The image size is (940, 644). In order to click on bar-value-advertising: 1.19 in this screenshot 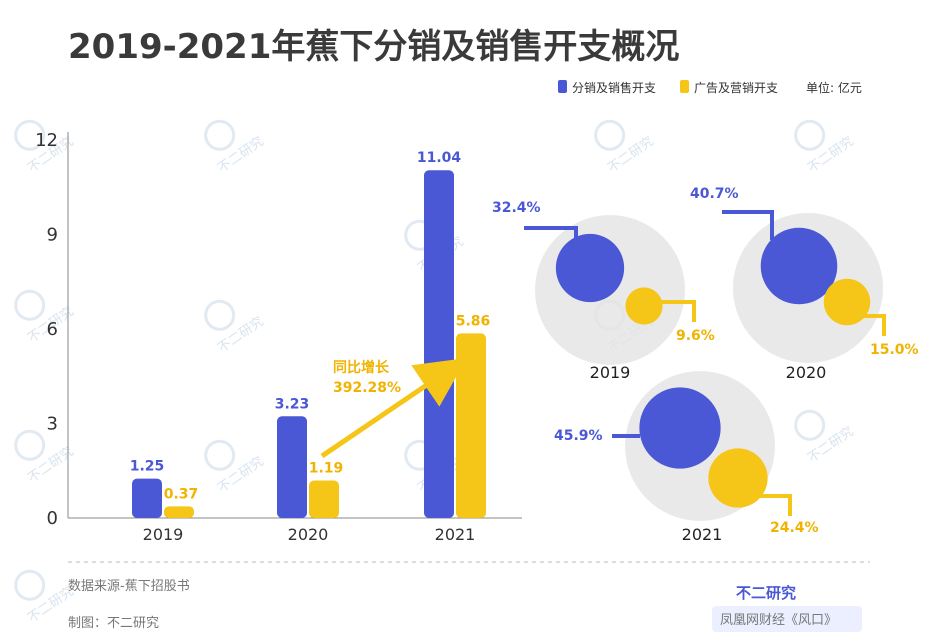, I will do `click(326, 469)`.